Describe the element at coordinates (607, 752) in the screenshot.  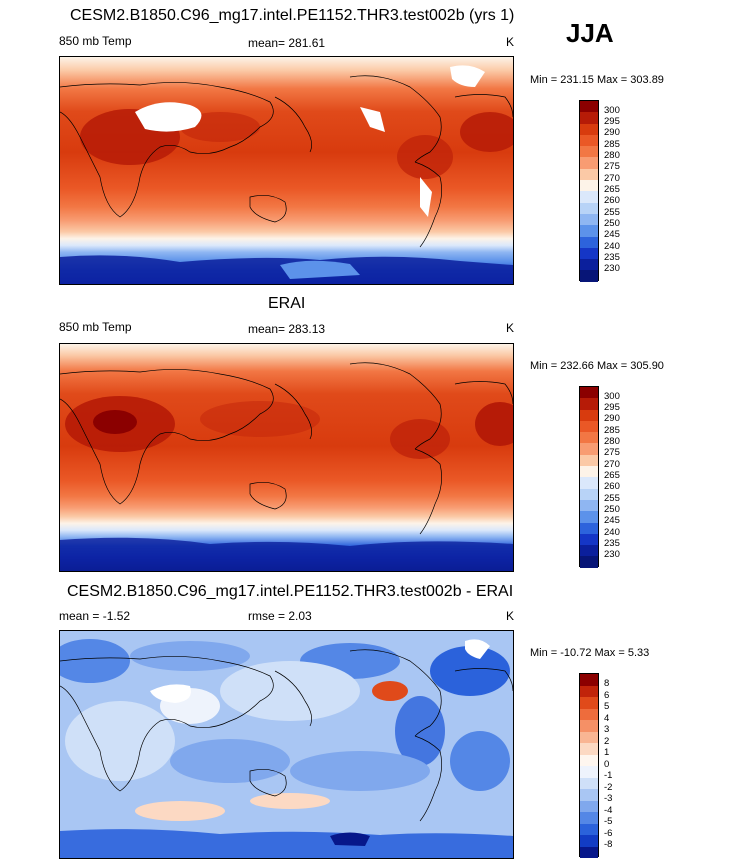
I see `colorbar-tick-label: 1` at that location.